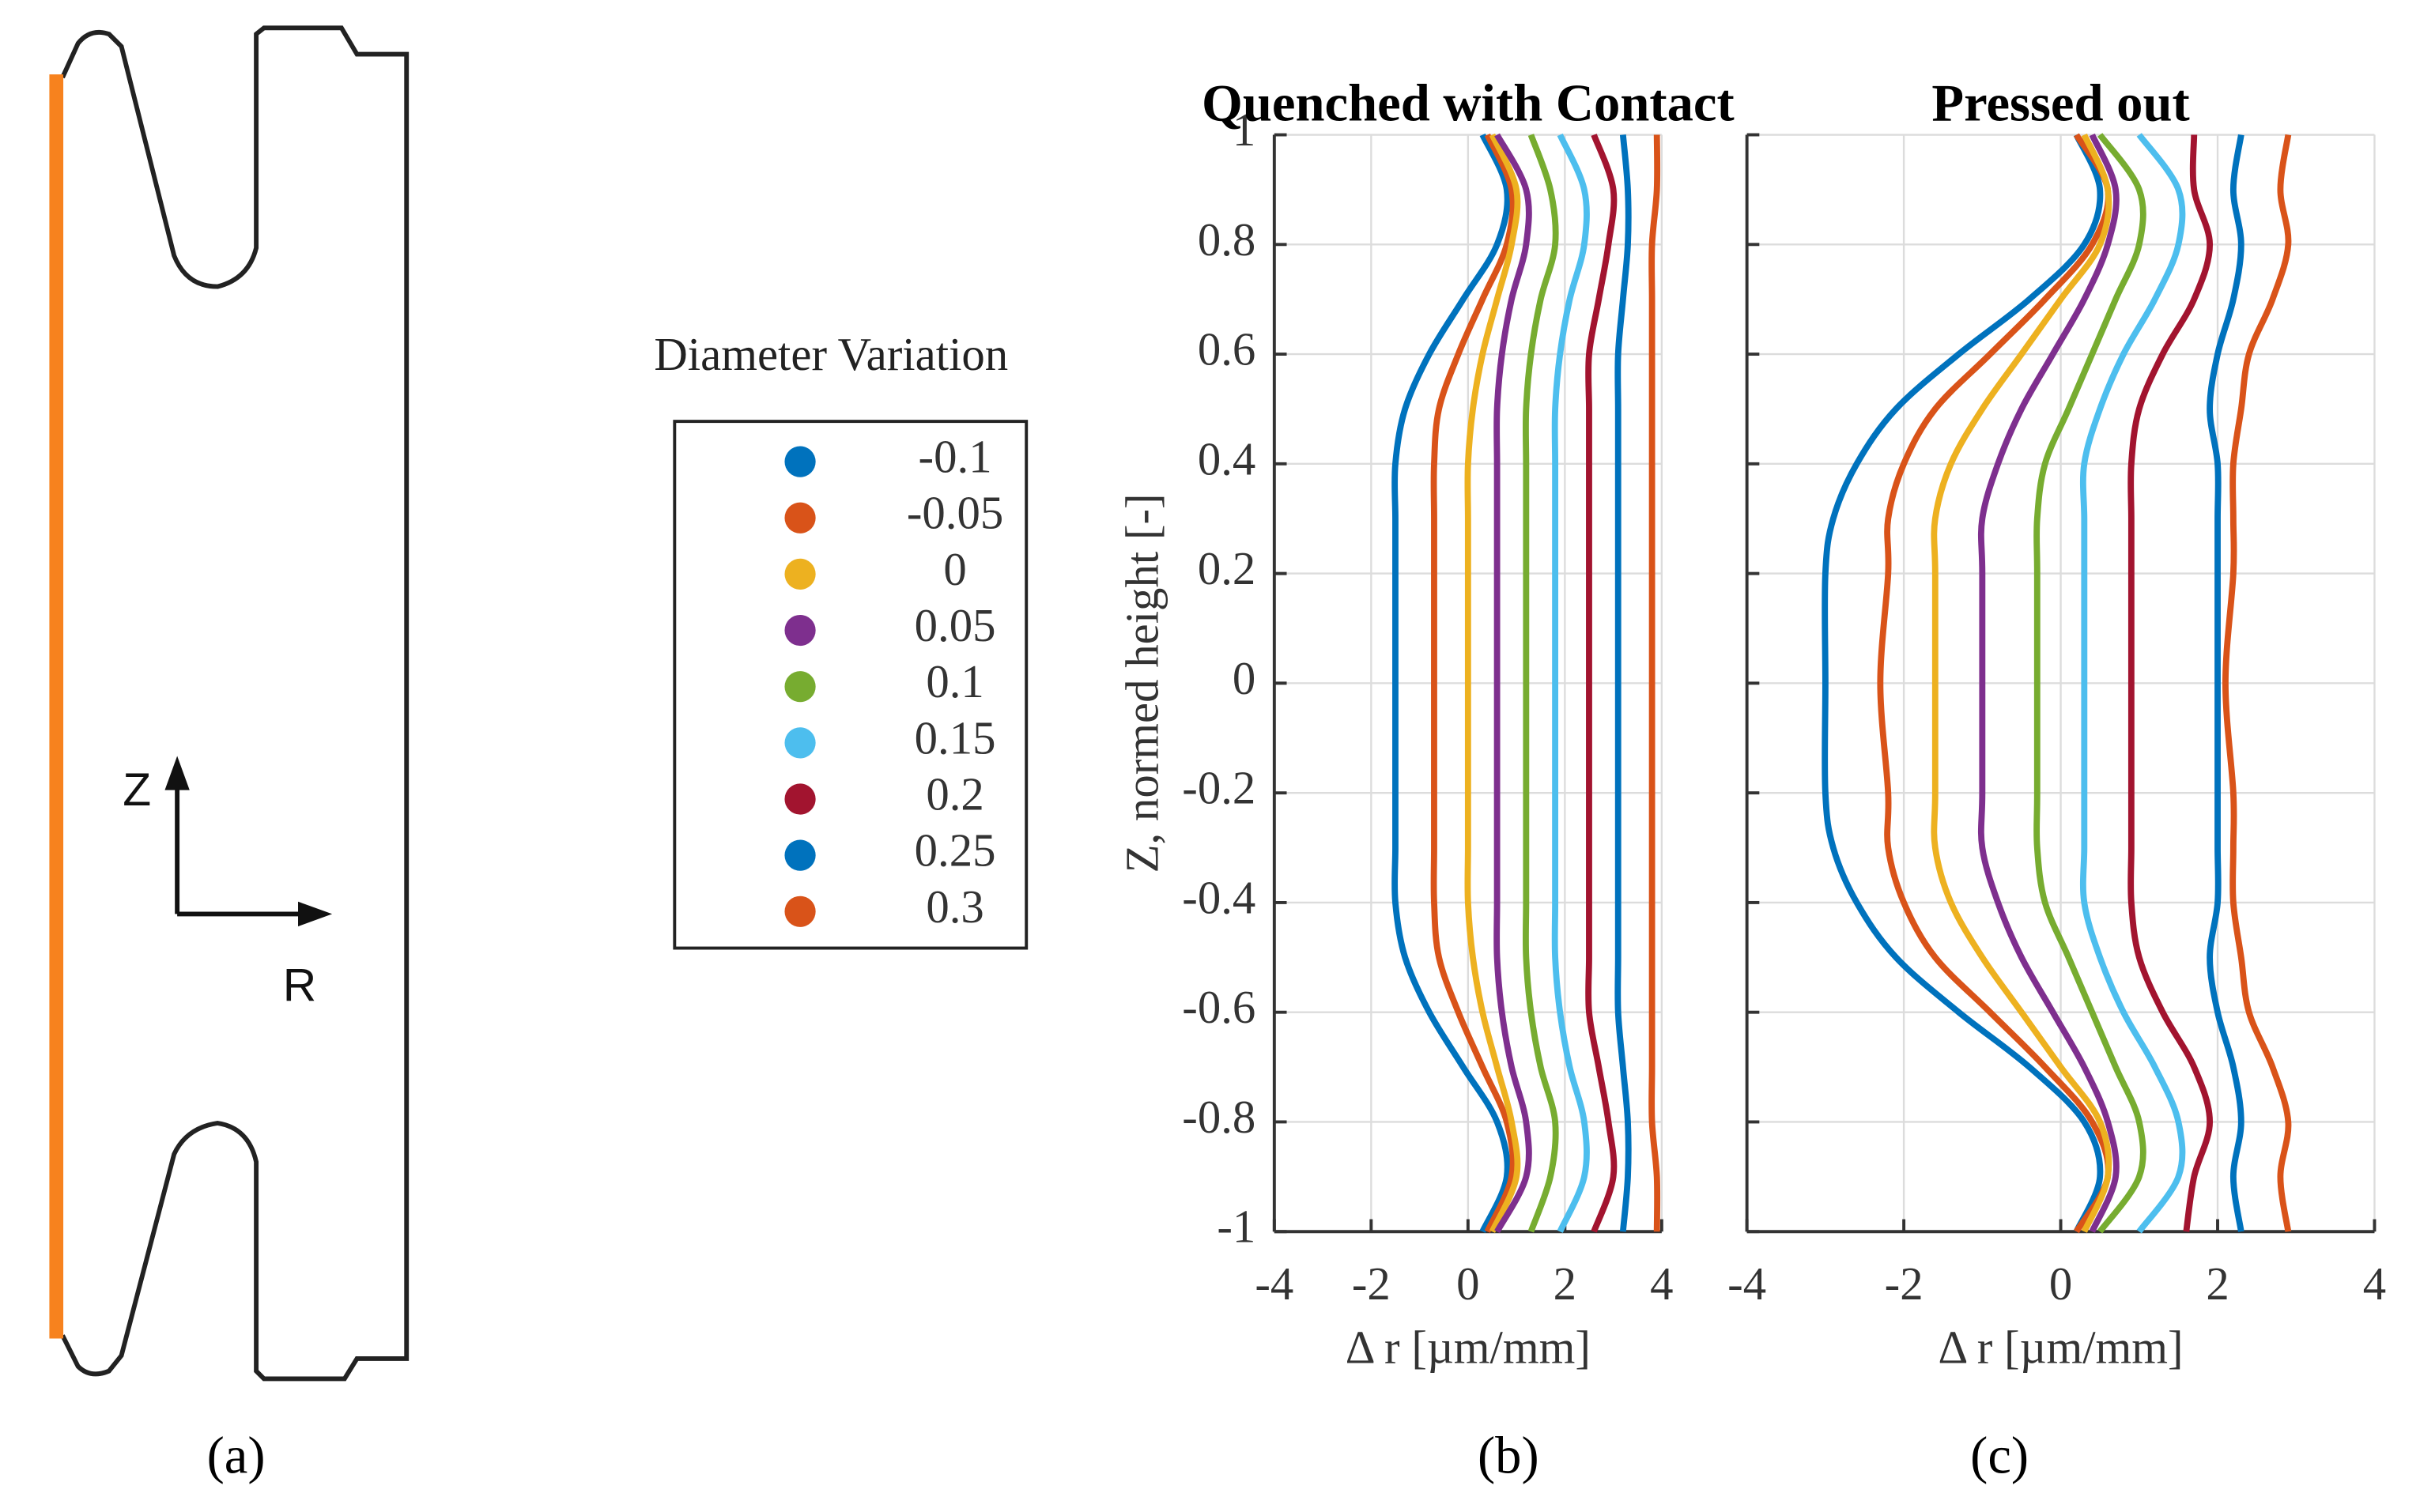 The width and height of the screenshot is (2420, 1512). I want to click on y-tick-label: 0, so click(1244, 678).